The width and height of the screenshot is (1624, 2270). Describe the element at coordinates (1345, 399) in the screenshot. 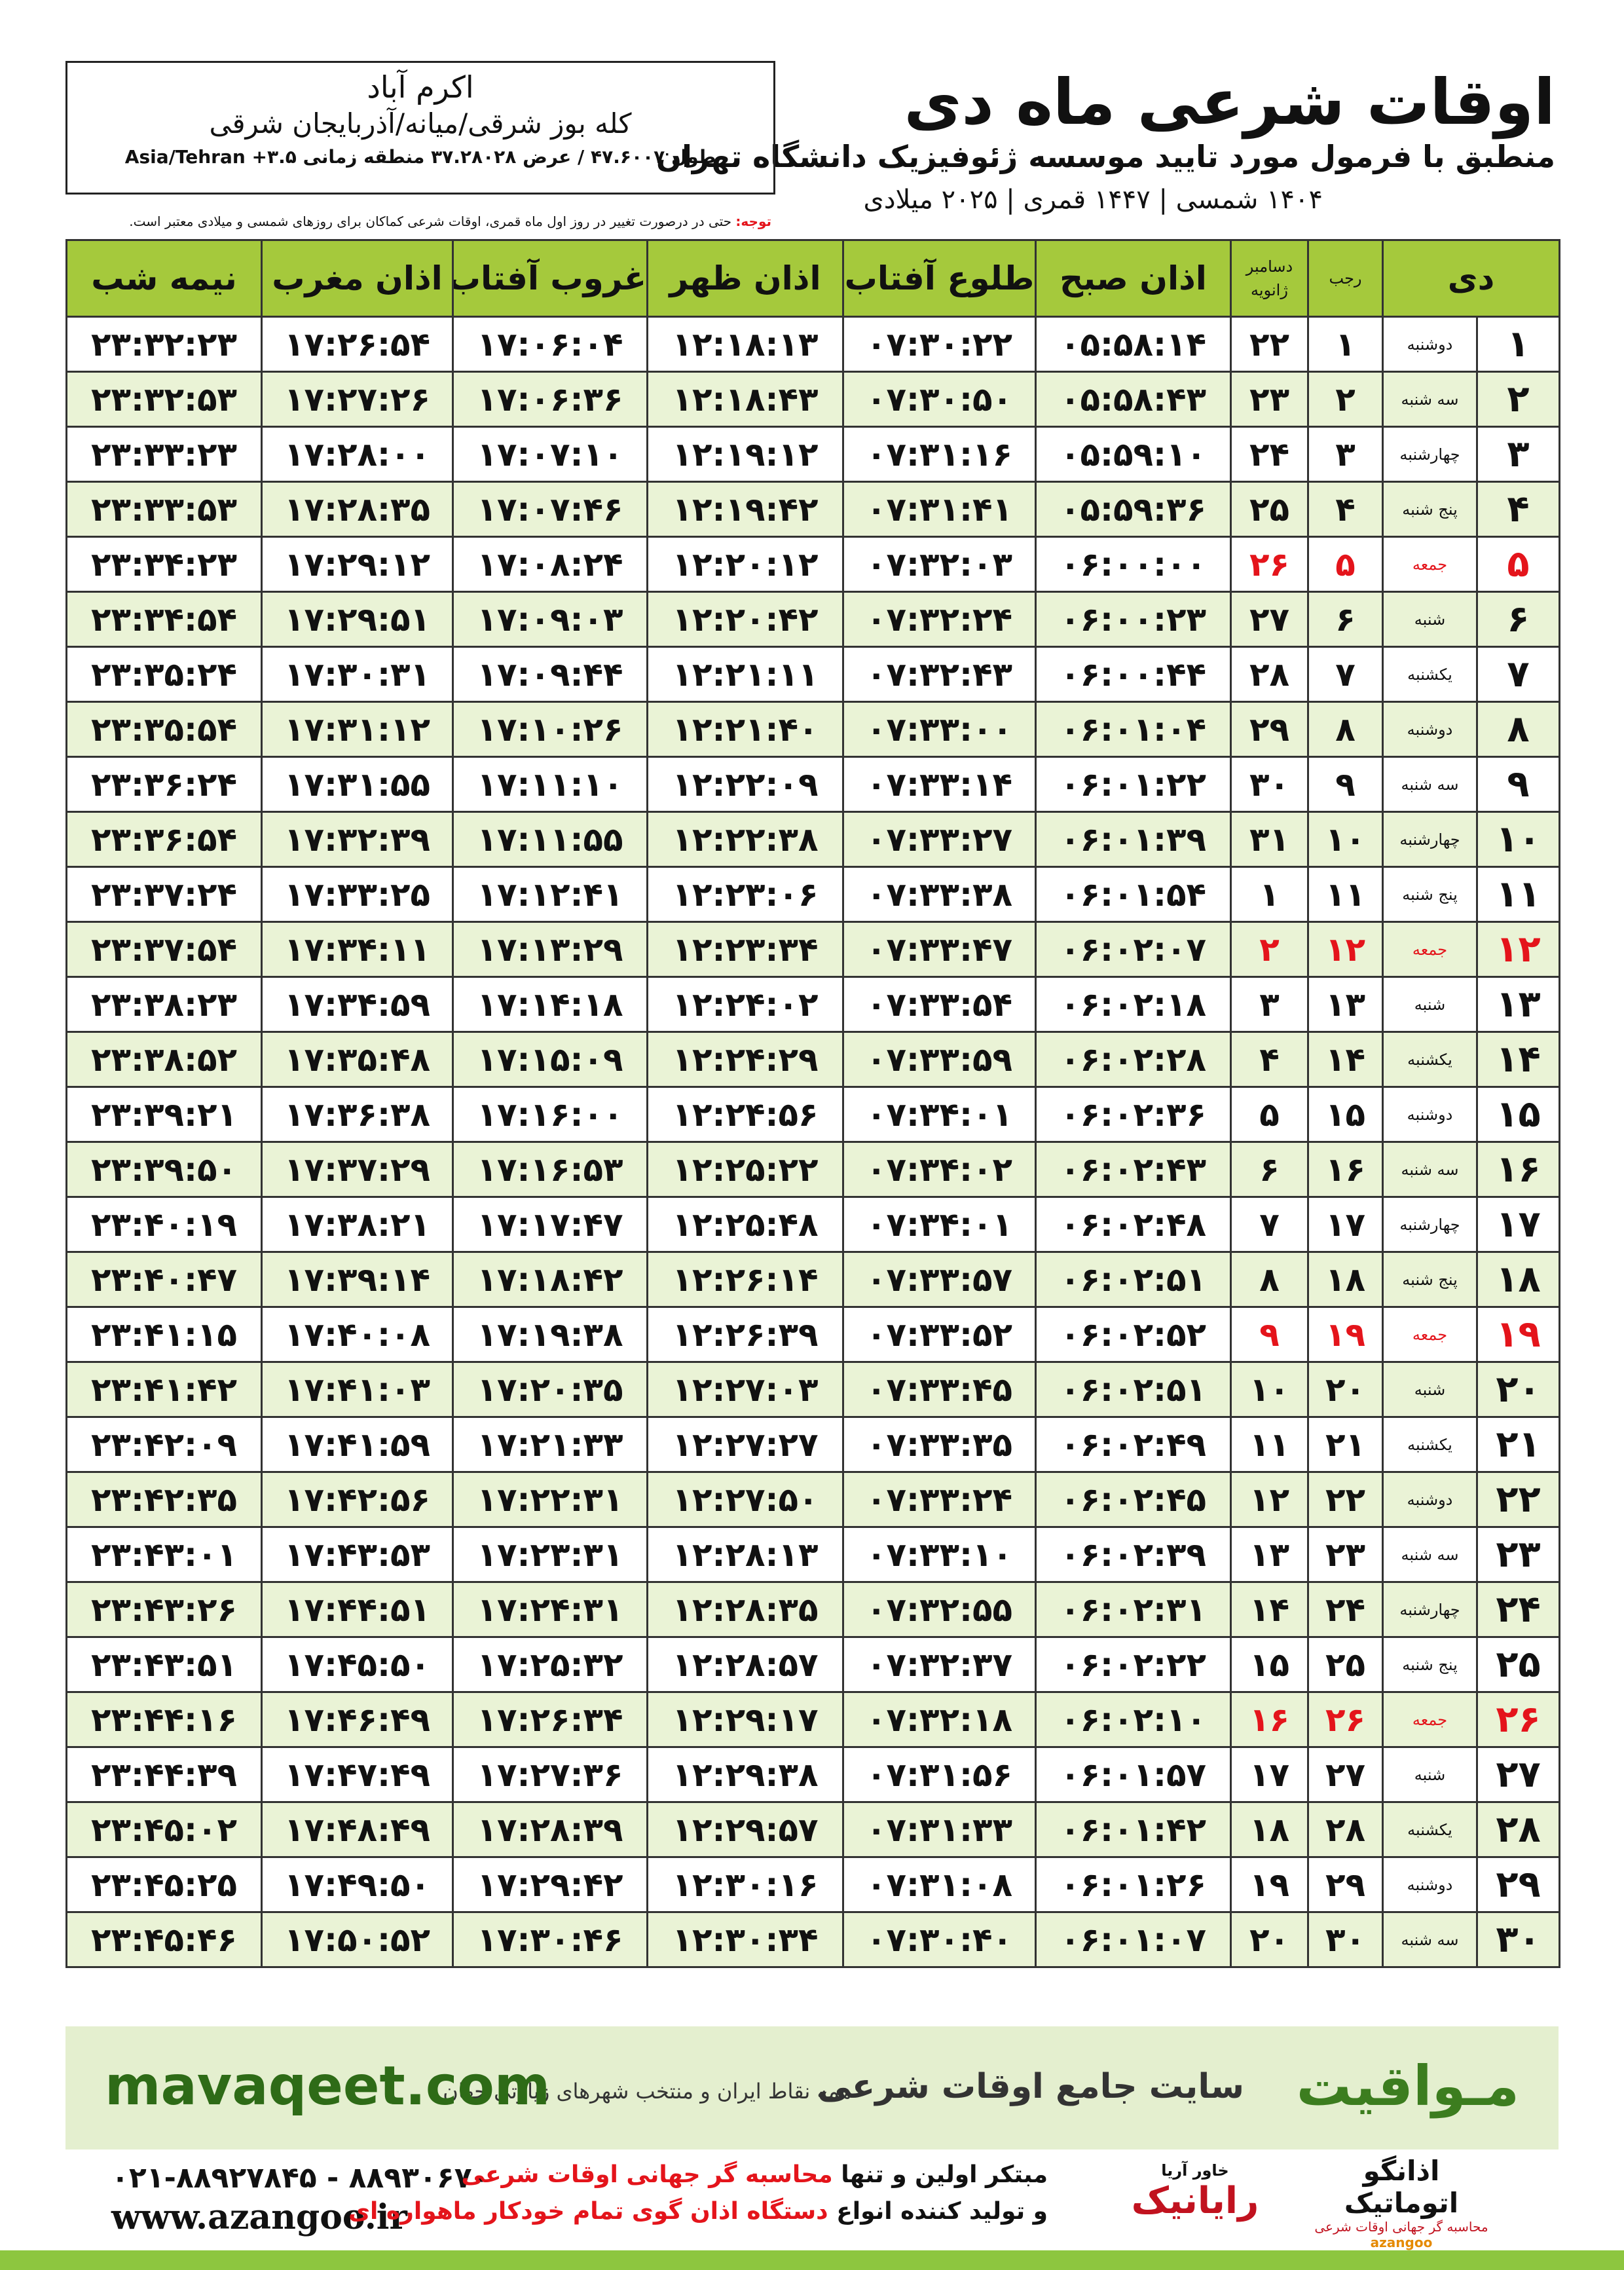

I see `rajab-day: ۲` at that location.